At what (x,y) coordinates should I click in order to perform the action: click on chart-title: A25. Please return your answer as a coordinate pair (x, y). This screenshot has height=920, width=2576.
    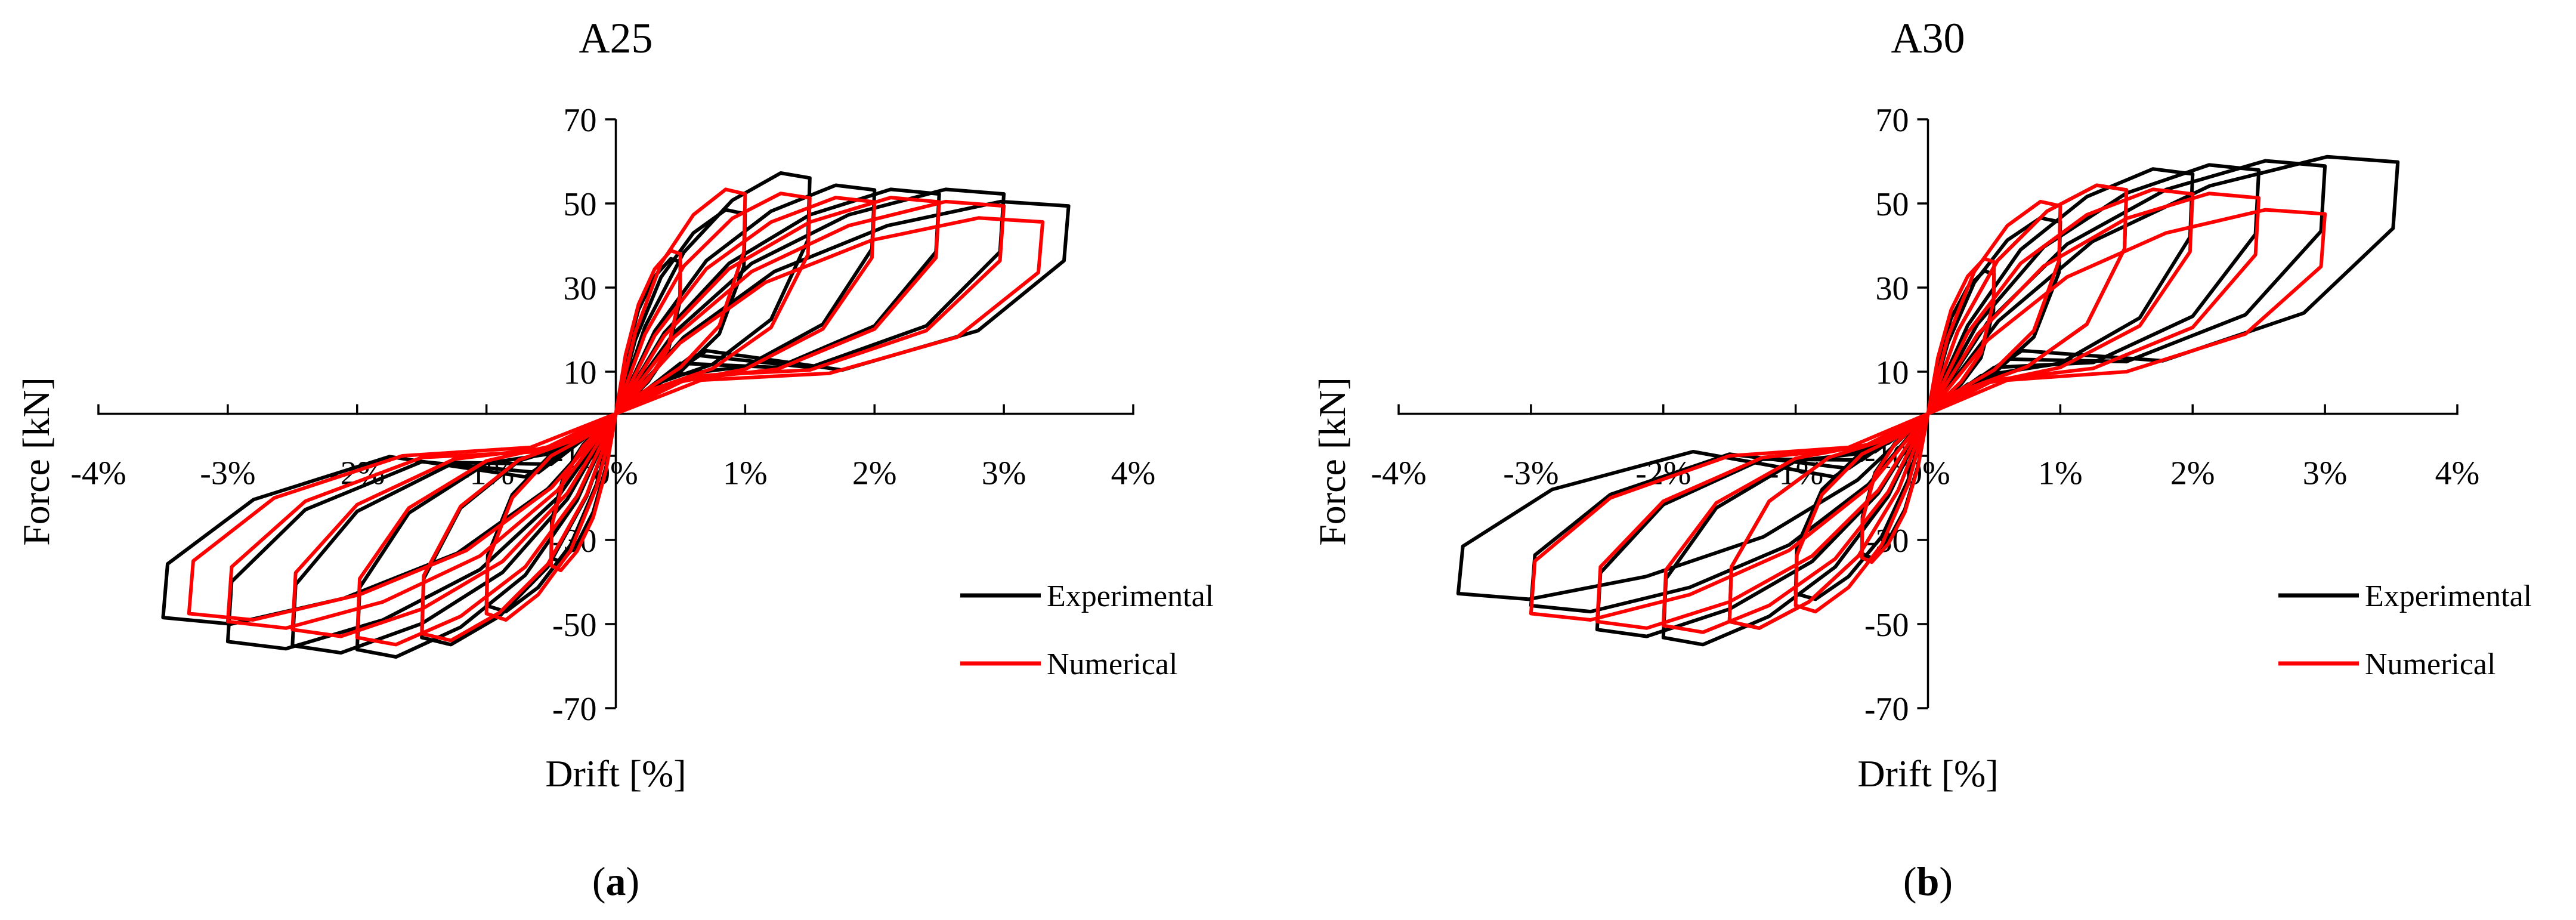
    Looking at the image, I should click on (616, 38).